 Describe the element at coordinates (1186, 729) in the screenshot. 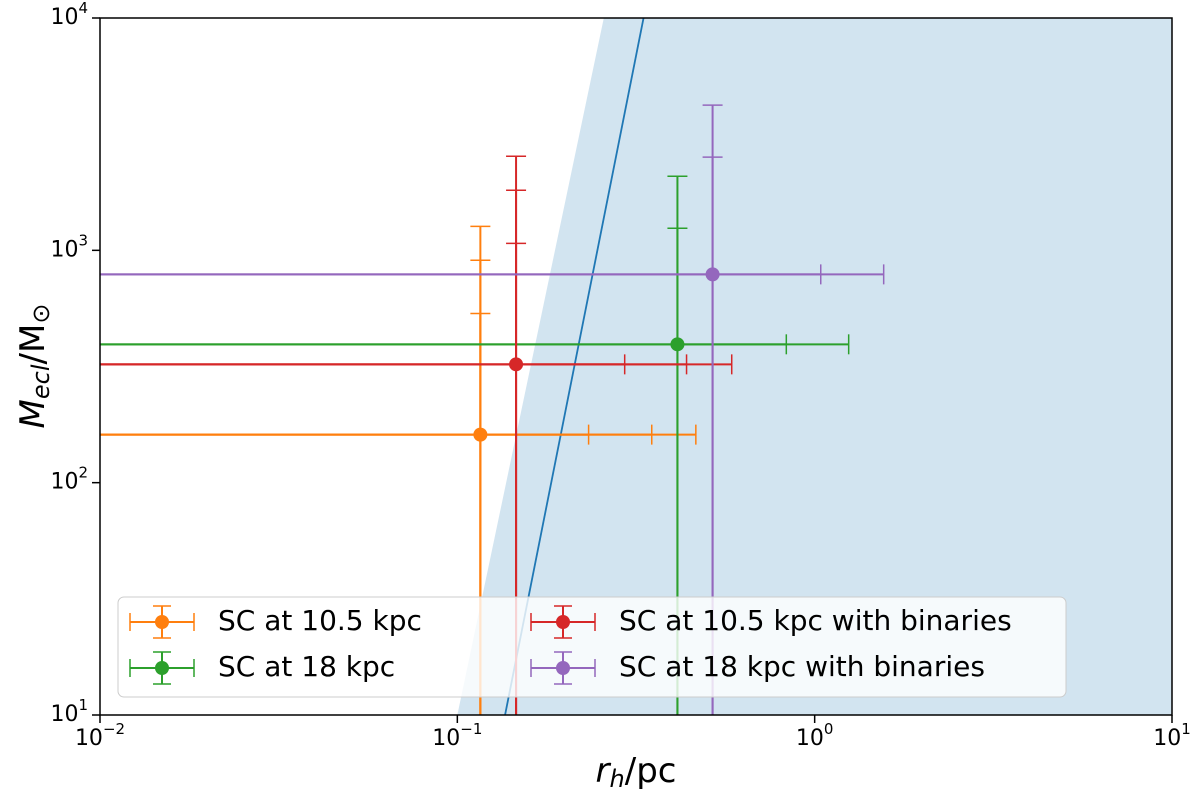

I see `x-tick-exp: 1` at that location.